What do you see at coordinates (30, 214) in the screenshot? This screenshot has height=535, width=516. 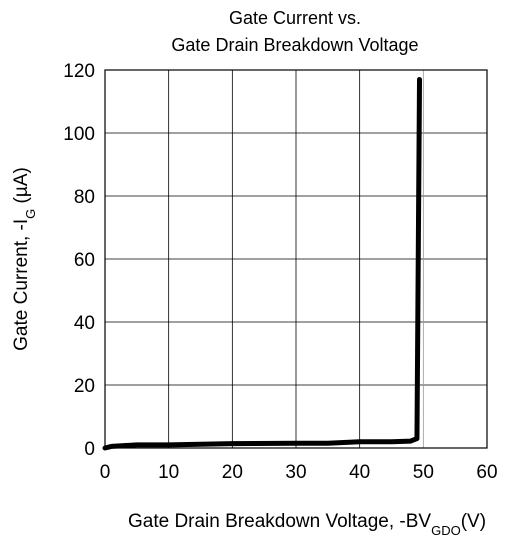 I see `ylabel-label-sub: G` at bounding box center [30, 214].